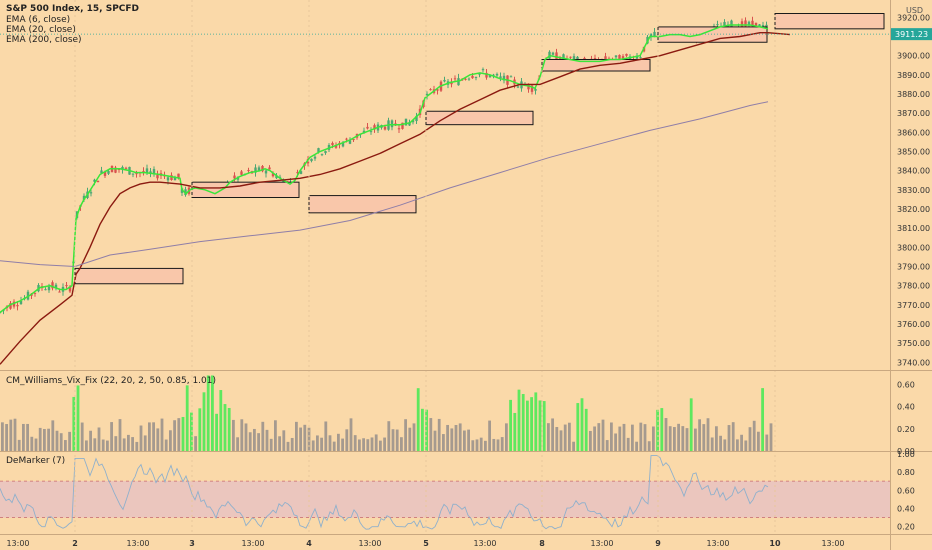  I want to click on current-price-tag, so click(911, 34).